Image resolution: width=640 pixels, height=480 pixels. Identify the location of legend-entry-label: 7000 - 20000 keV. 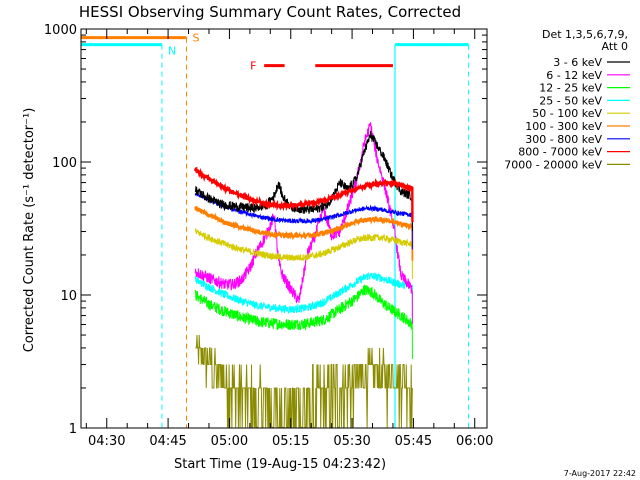
(553, 164).